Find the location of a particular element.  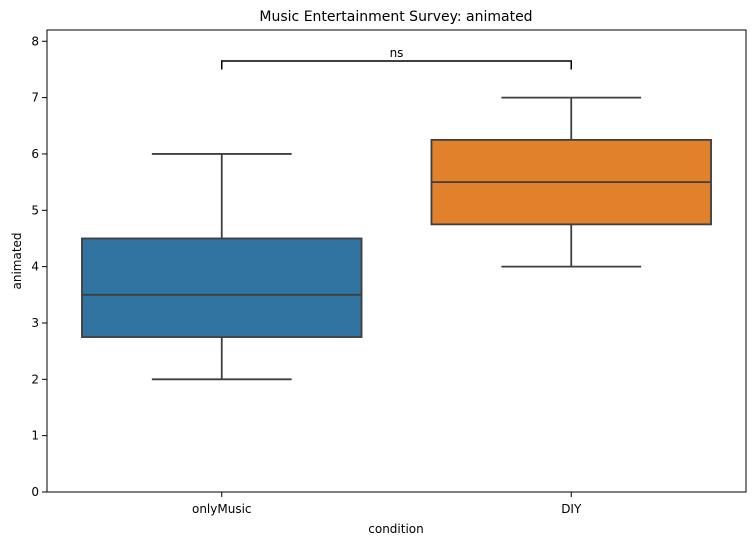

significance-bracket is located at coordinates (396, 65).